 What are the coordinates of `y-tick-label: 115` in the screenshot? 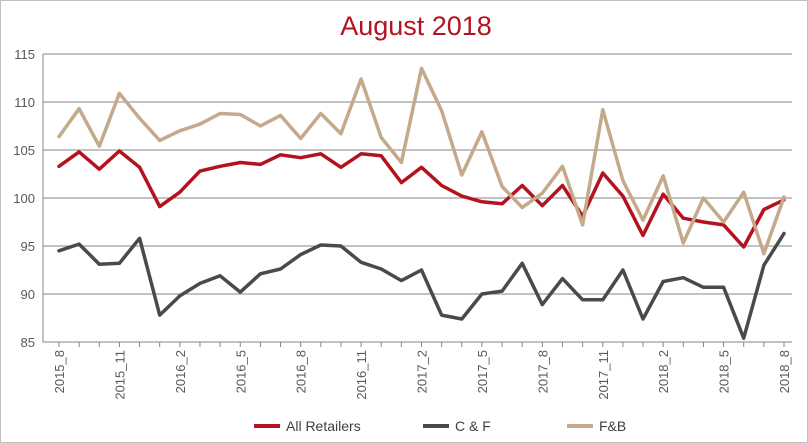 It's located at (24, 54).